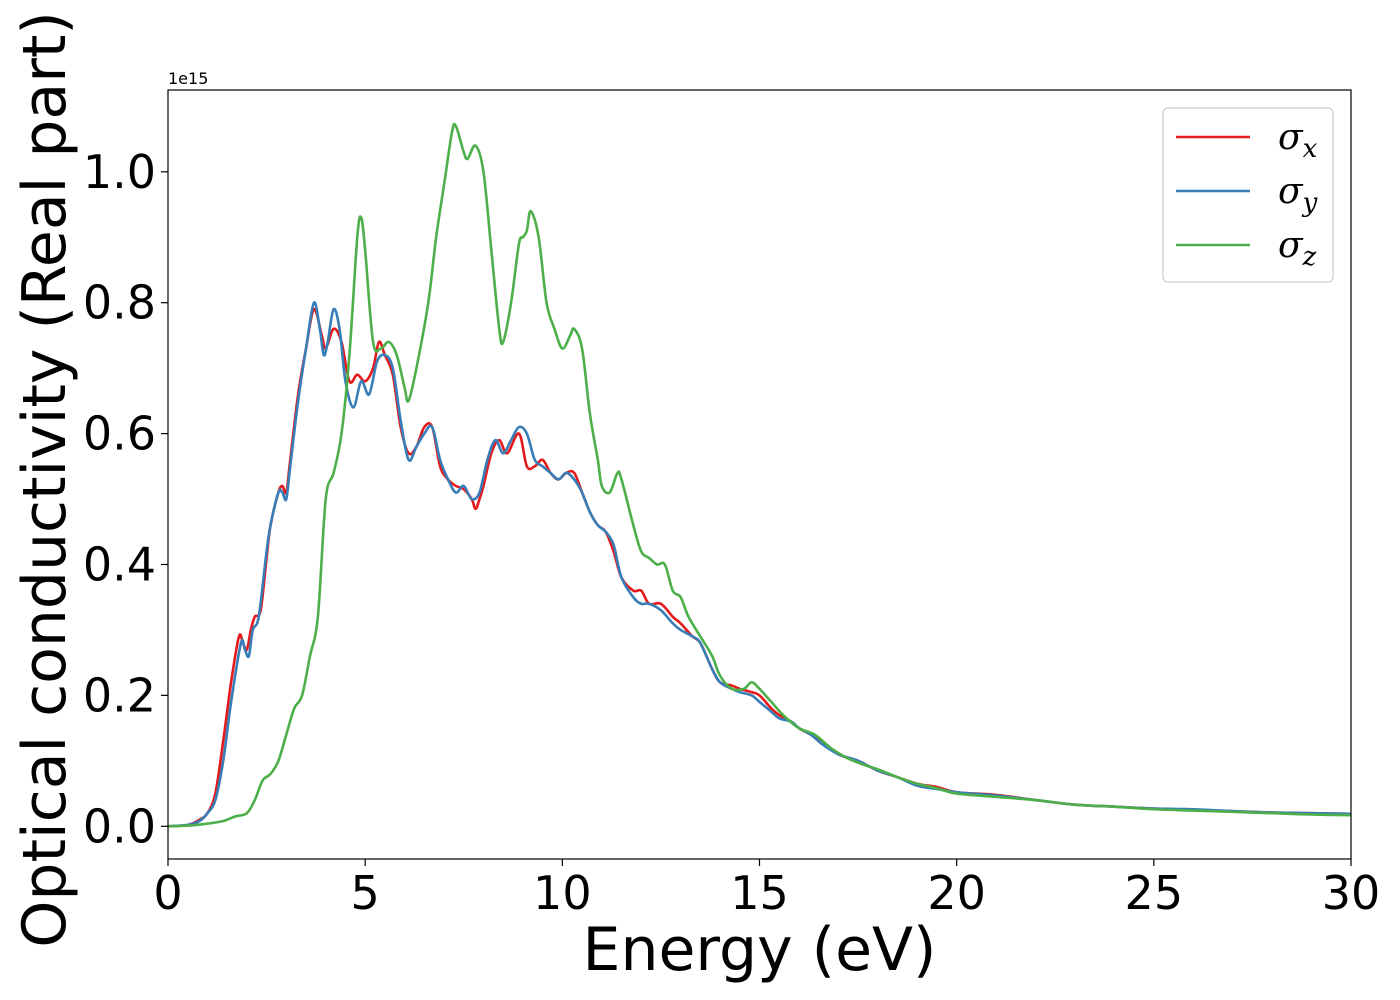 The image size is (1400, 1000). What do you see at coordinates (119, 826) in the screenshot?
I see `y-tick-label: 0.0` at bounding box center [119, 826].